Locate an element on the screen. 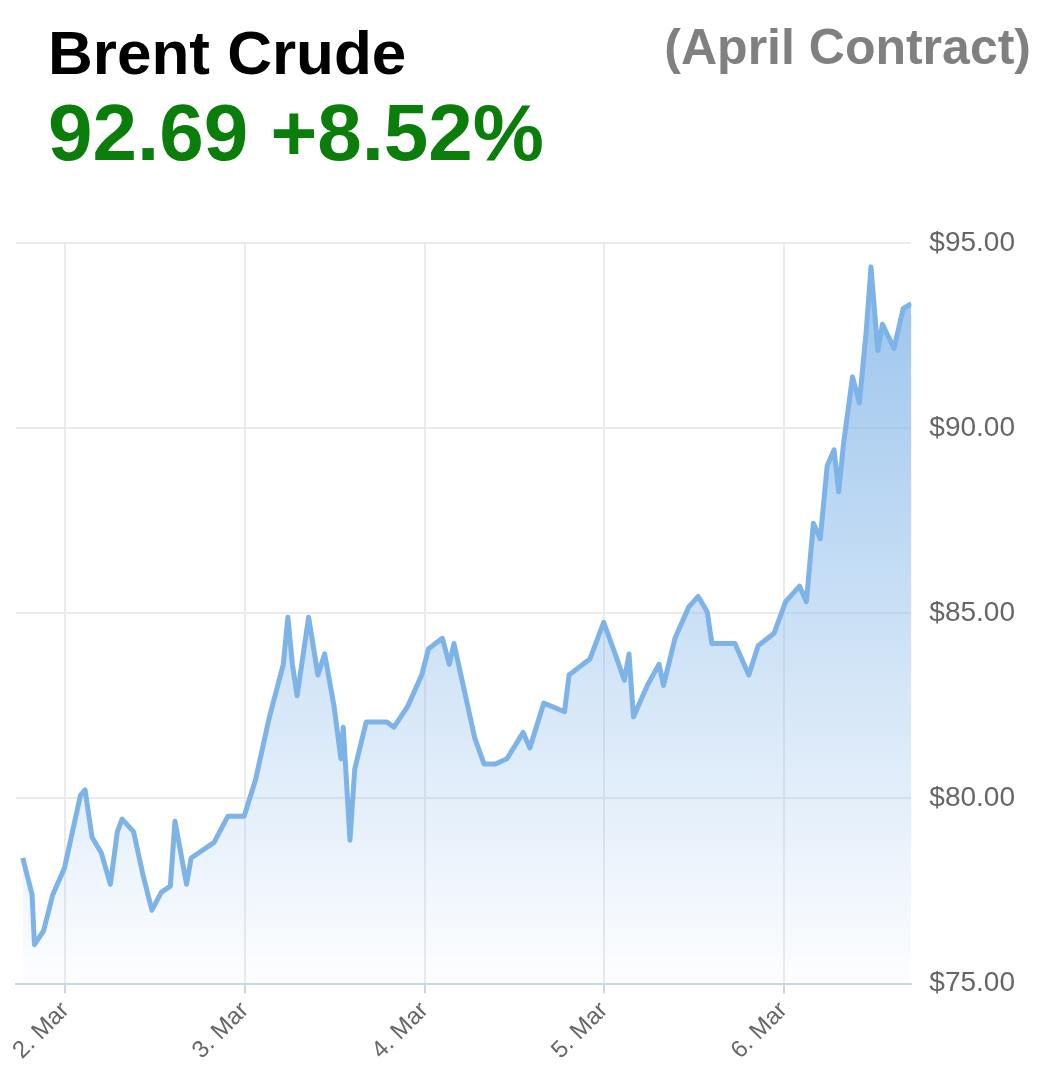 This screenshot has height=1080, width=1051. x-tick-label: 3. Mar is located at coordinates (220, 1029).